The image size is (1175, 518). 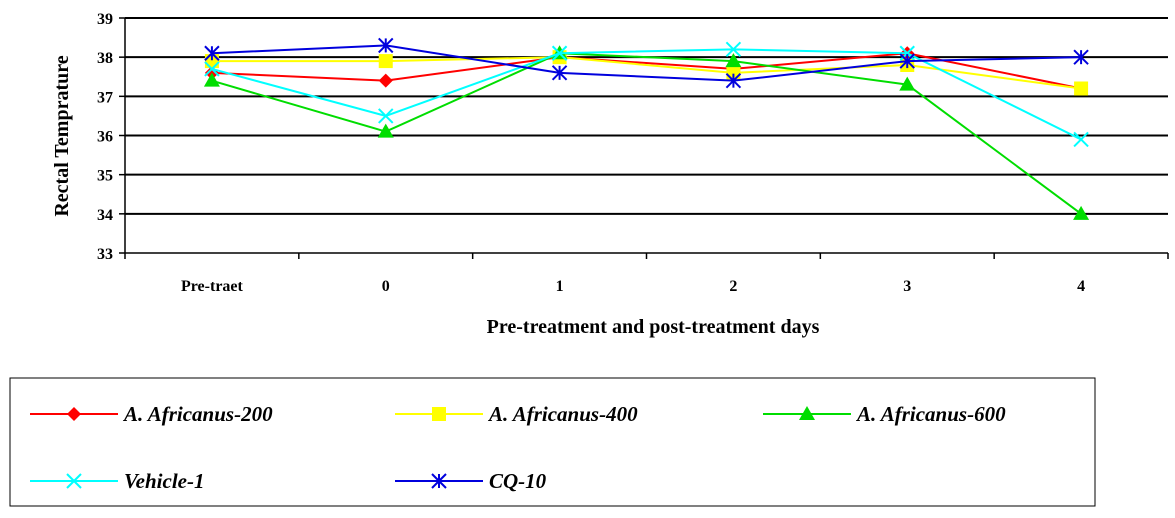 I want to click on y-tick-label-38: 38, so click(x=105, y=58).